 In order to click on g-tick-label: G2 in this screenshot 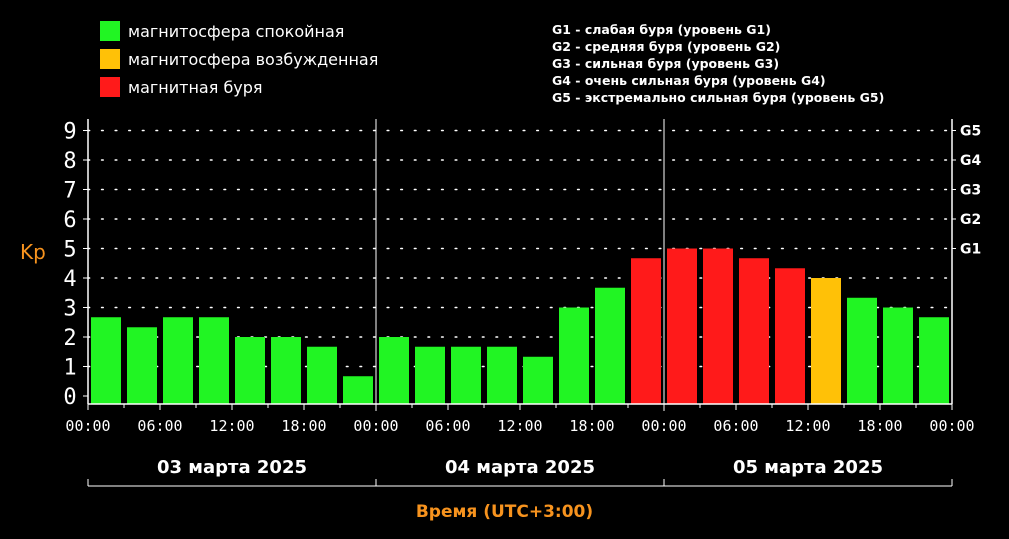, I will do `click(970, 220)`.